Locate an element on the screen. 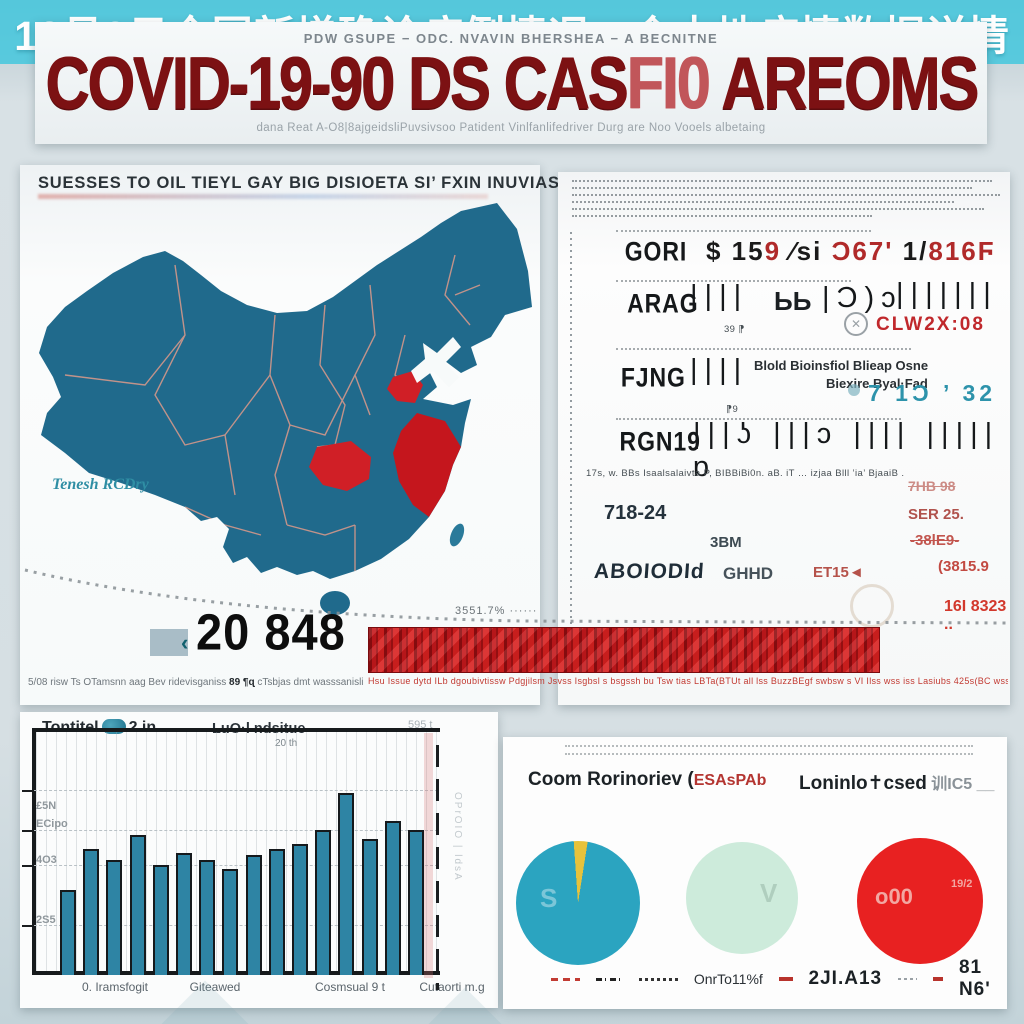 This screenshot has height=1024, width=1024. struck-fragment: 7HB 98 is located at coordinates (932, 486).